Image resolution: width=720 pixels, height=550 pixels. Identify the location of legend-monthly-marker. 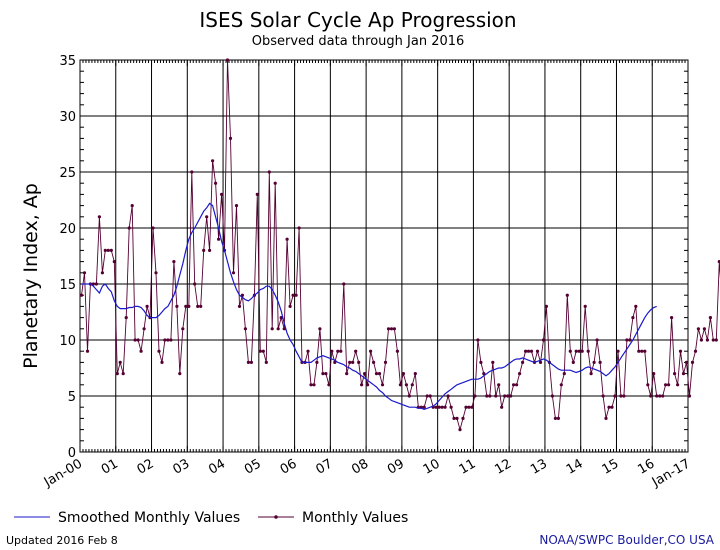
(276, 517).